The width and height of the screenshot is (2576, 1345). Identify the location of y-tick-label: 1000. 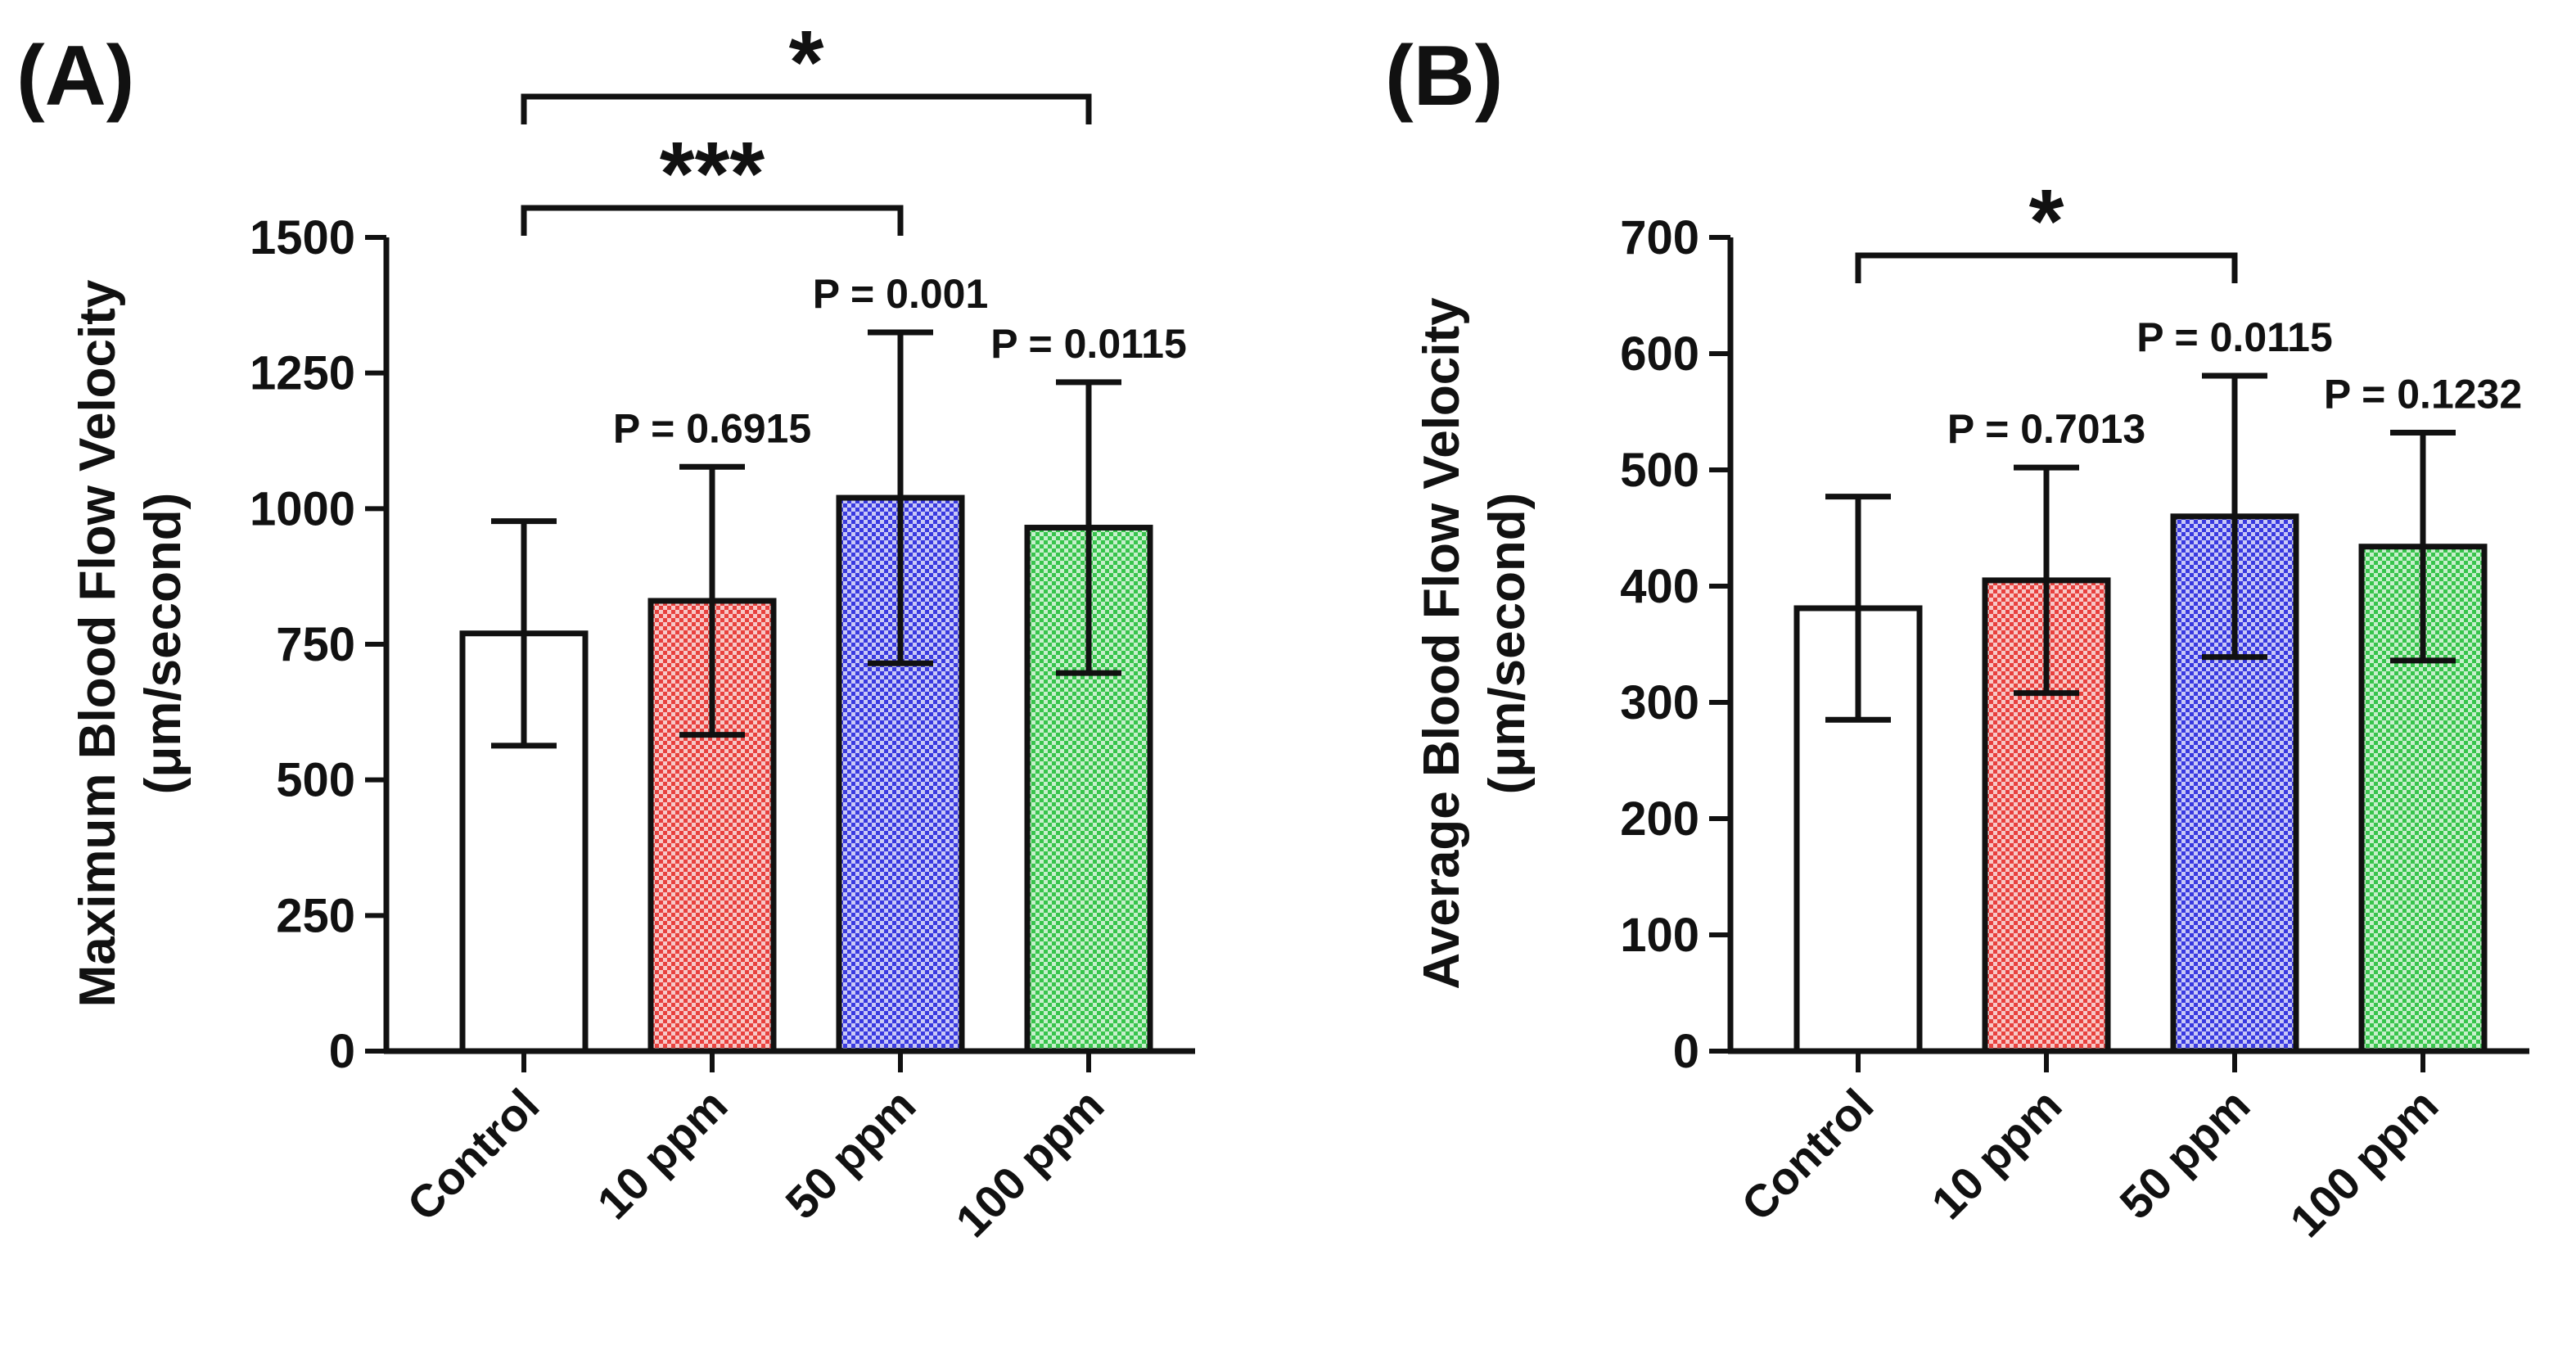
(302, 508).